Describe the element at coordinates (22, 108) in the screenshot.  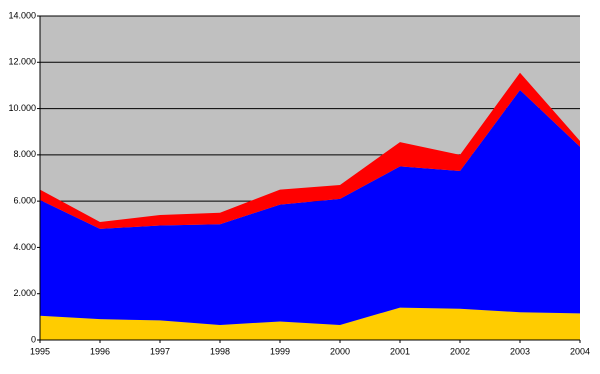
I see `y-tick-label: 10.000` at that location.